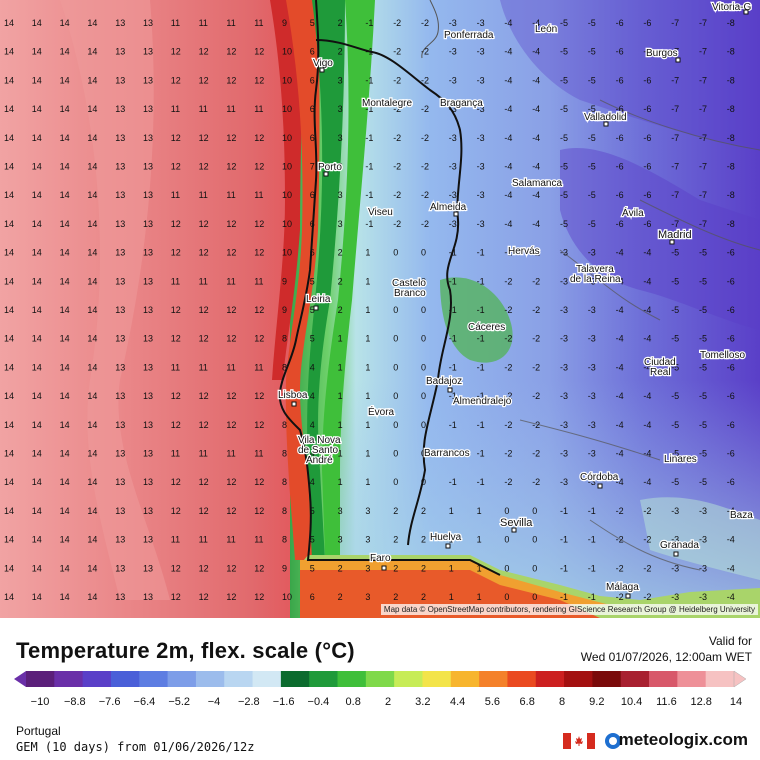 The height and width of the screenshot is (760, 760). Describe the element at coordinates (660, 362) in the screenshot. I see `city-ciudad-real: Ciudad` at that location.